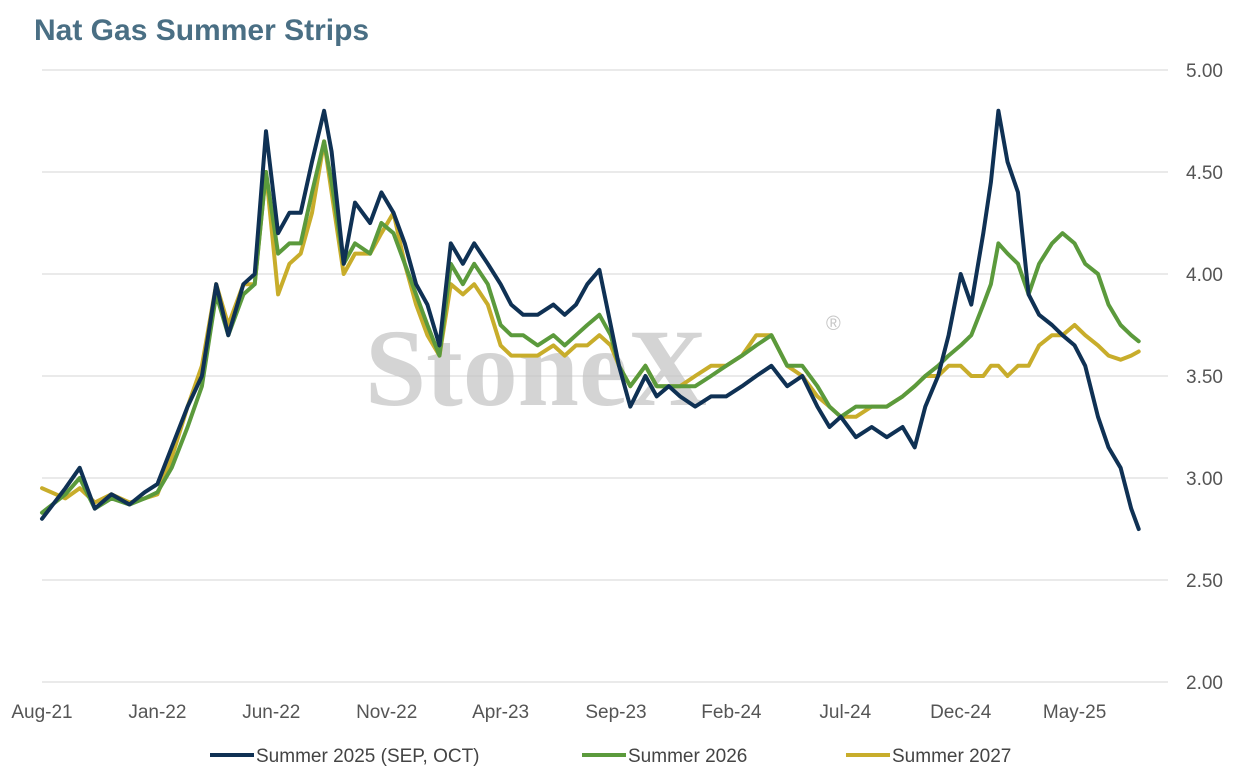 The image size is (1239, 776). I want to click on x-tick-label: Jun-22, so click(271, 712).